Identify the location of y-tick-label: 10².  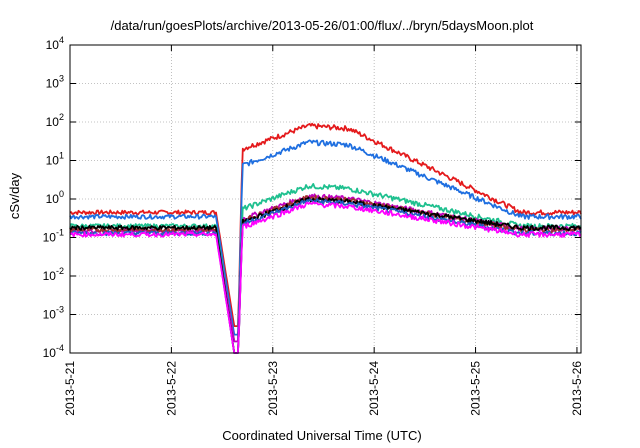
(55, 120).